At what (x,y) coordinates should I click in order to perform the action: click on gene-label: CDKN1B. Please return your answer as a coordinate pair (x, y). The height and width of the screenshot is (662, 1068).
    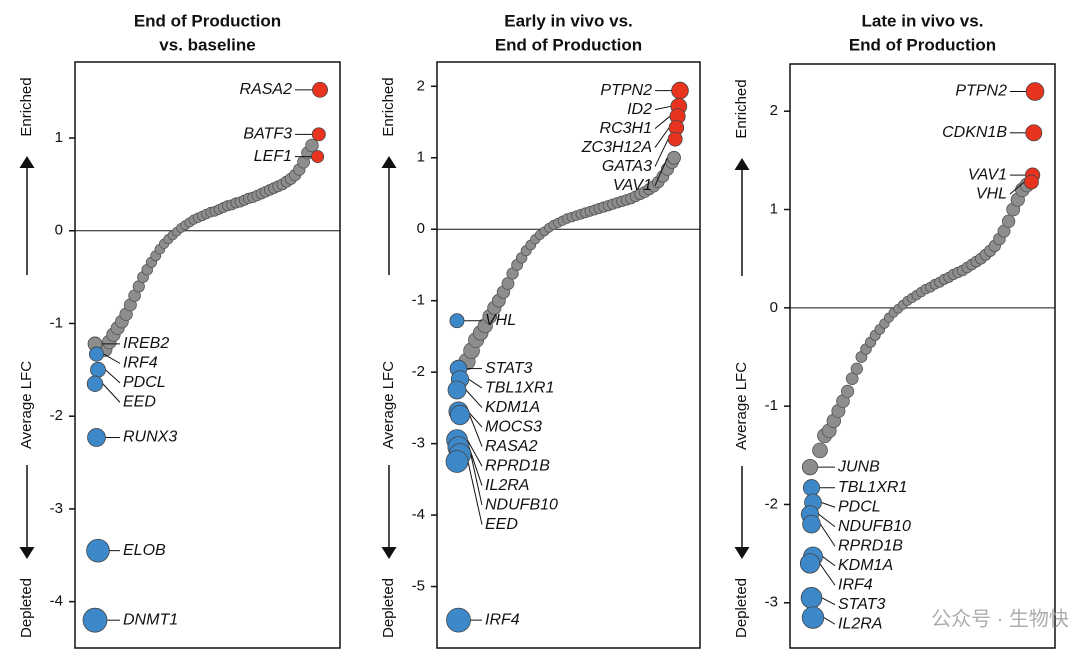
    Looking at the image, I should click on (974, 132).